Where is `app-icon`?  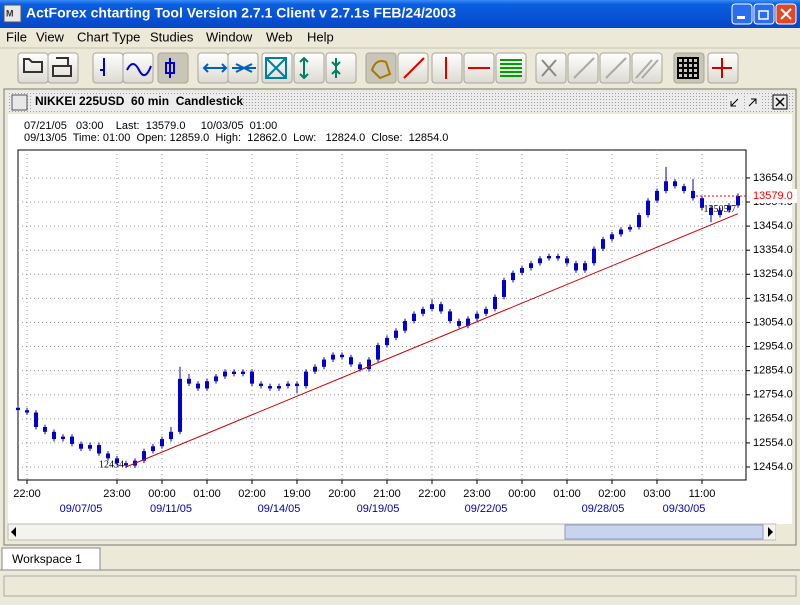
app-icon is located at coordinates (12, 13).